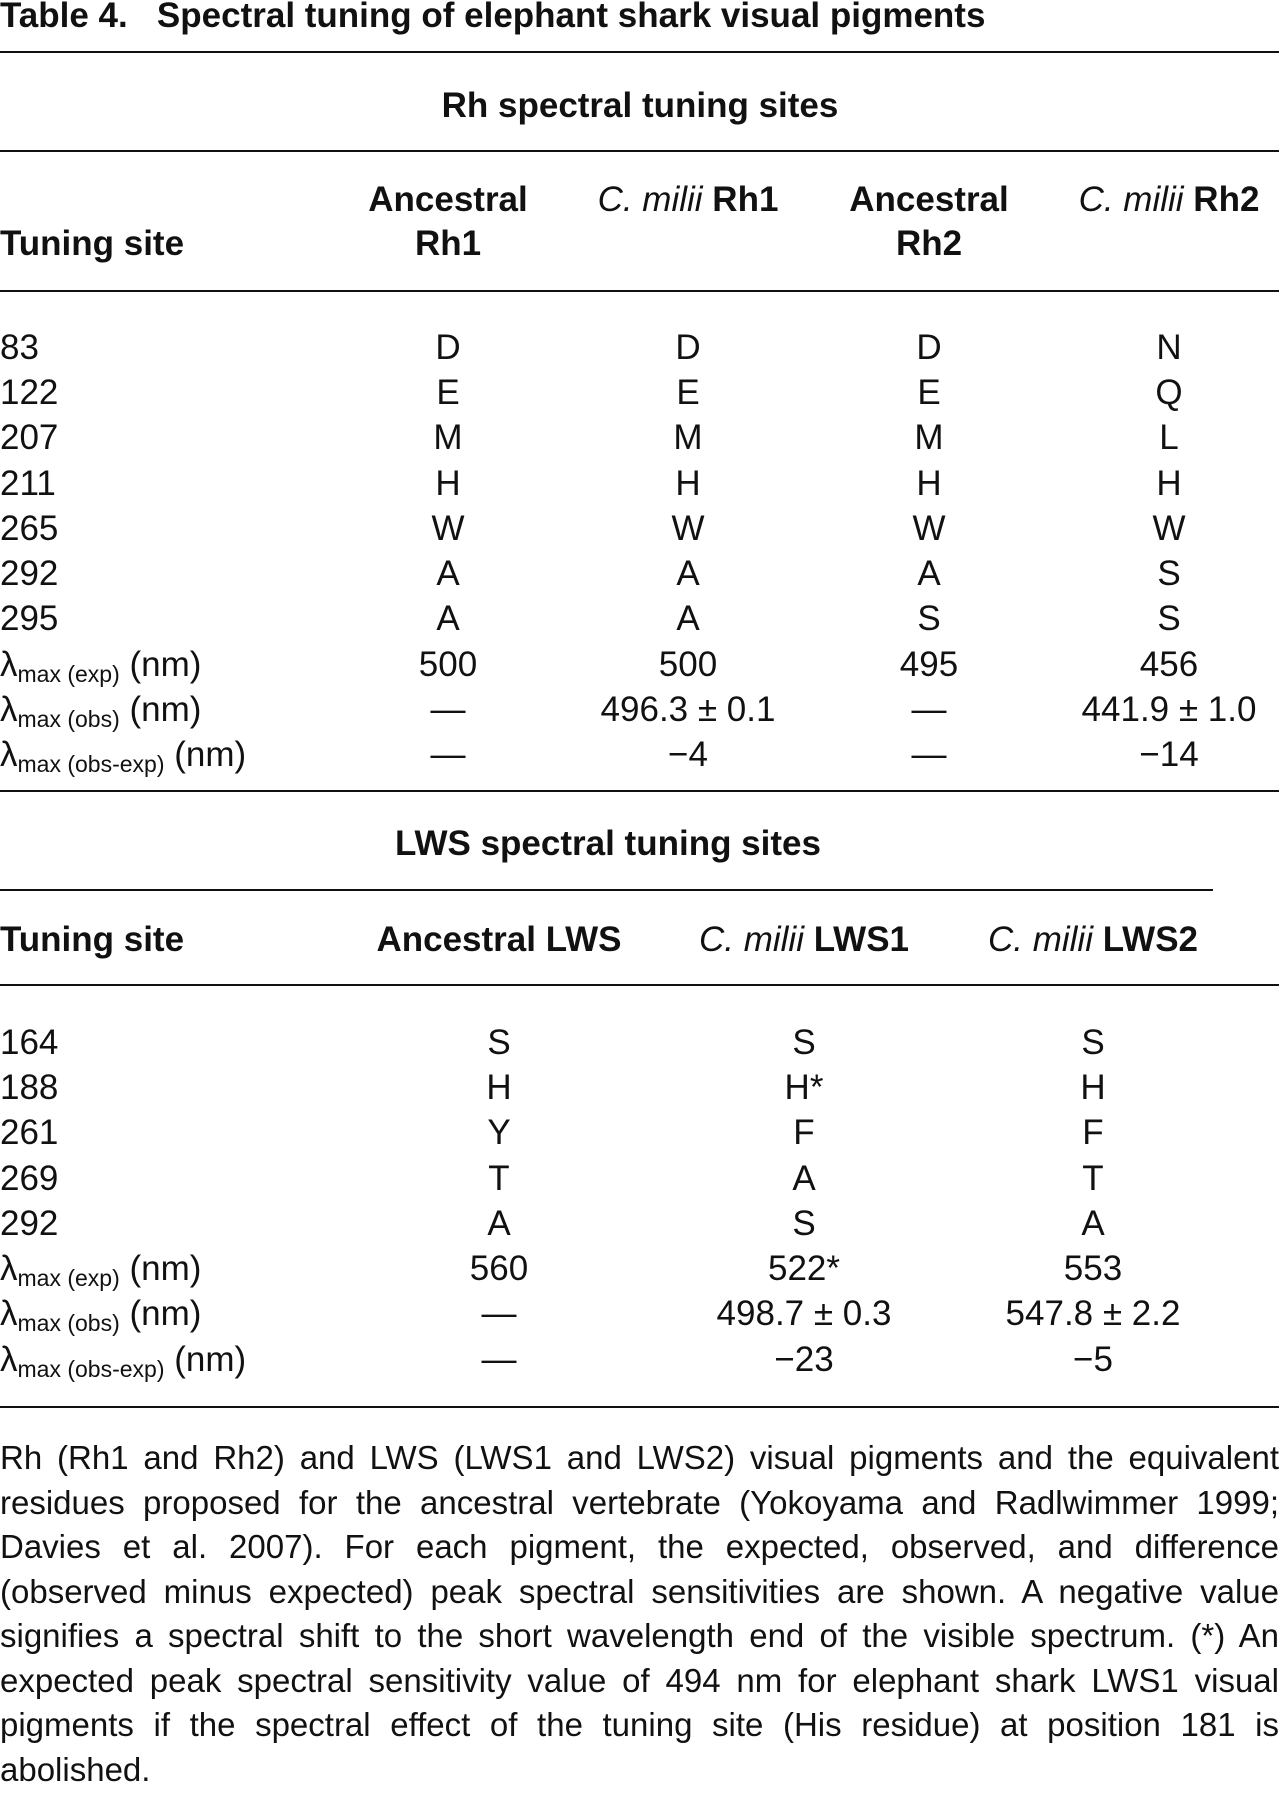 The width and height of the screenshot is (1279, 1800). I want to click on column-header-text: Ancestral Rh1, so click(448, 221).